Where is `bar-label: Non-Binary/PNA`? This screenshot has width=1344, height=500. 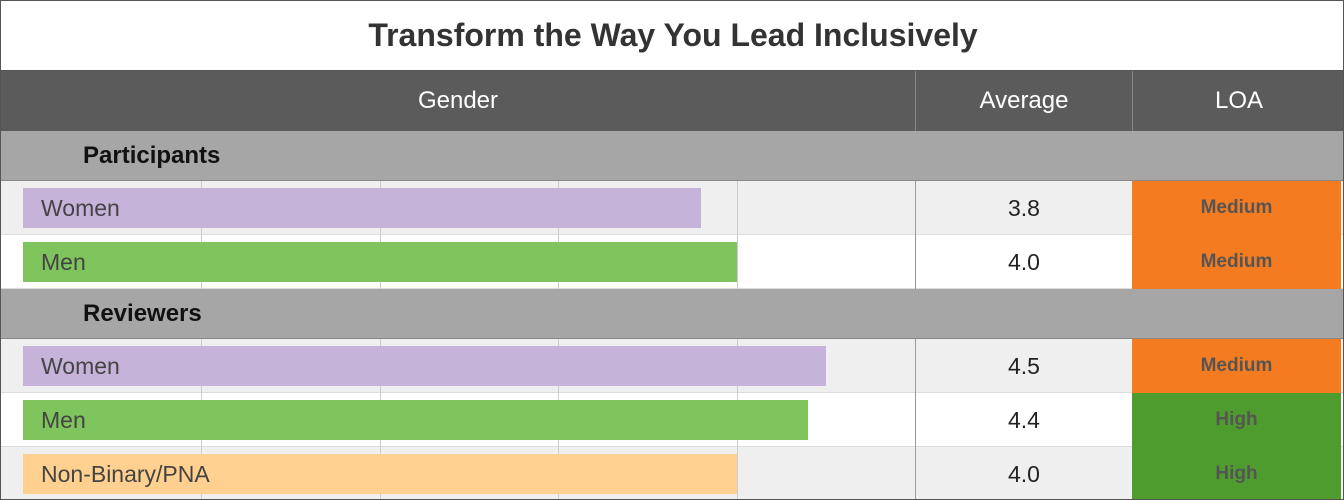
bar-label: Non-Binary/PNA is located at coordinates (125, 473).